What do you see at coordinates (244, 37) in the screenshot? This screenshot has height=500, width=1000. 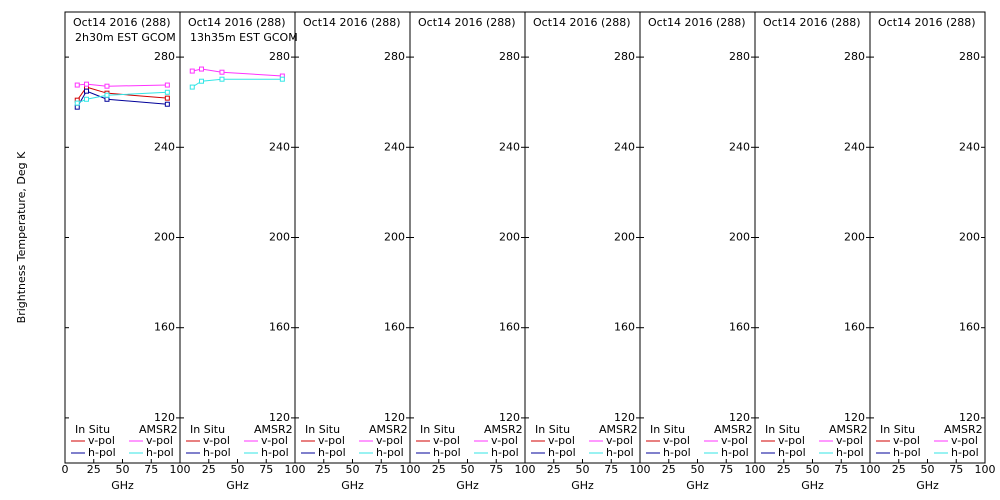 I see `panel-subtitle: 13h35m EST GCOM` at bounding box center [244, 37].